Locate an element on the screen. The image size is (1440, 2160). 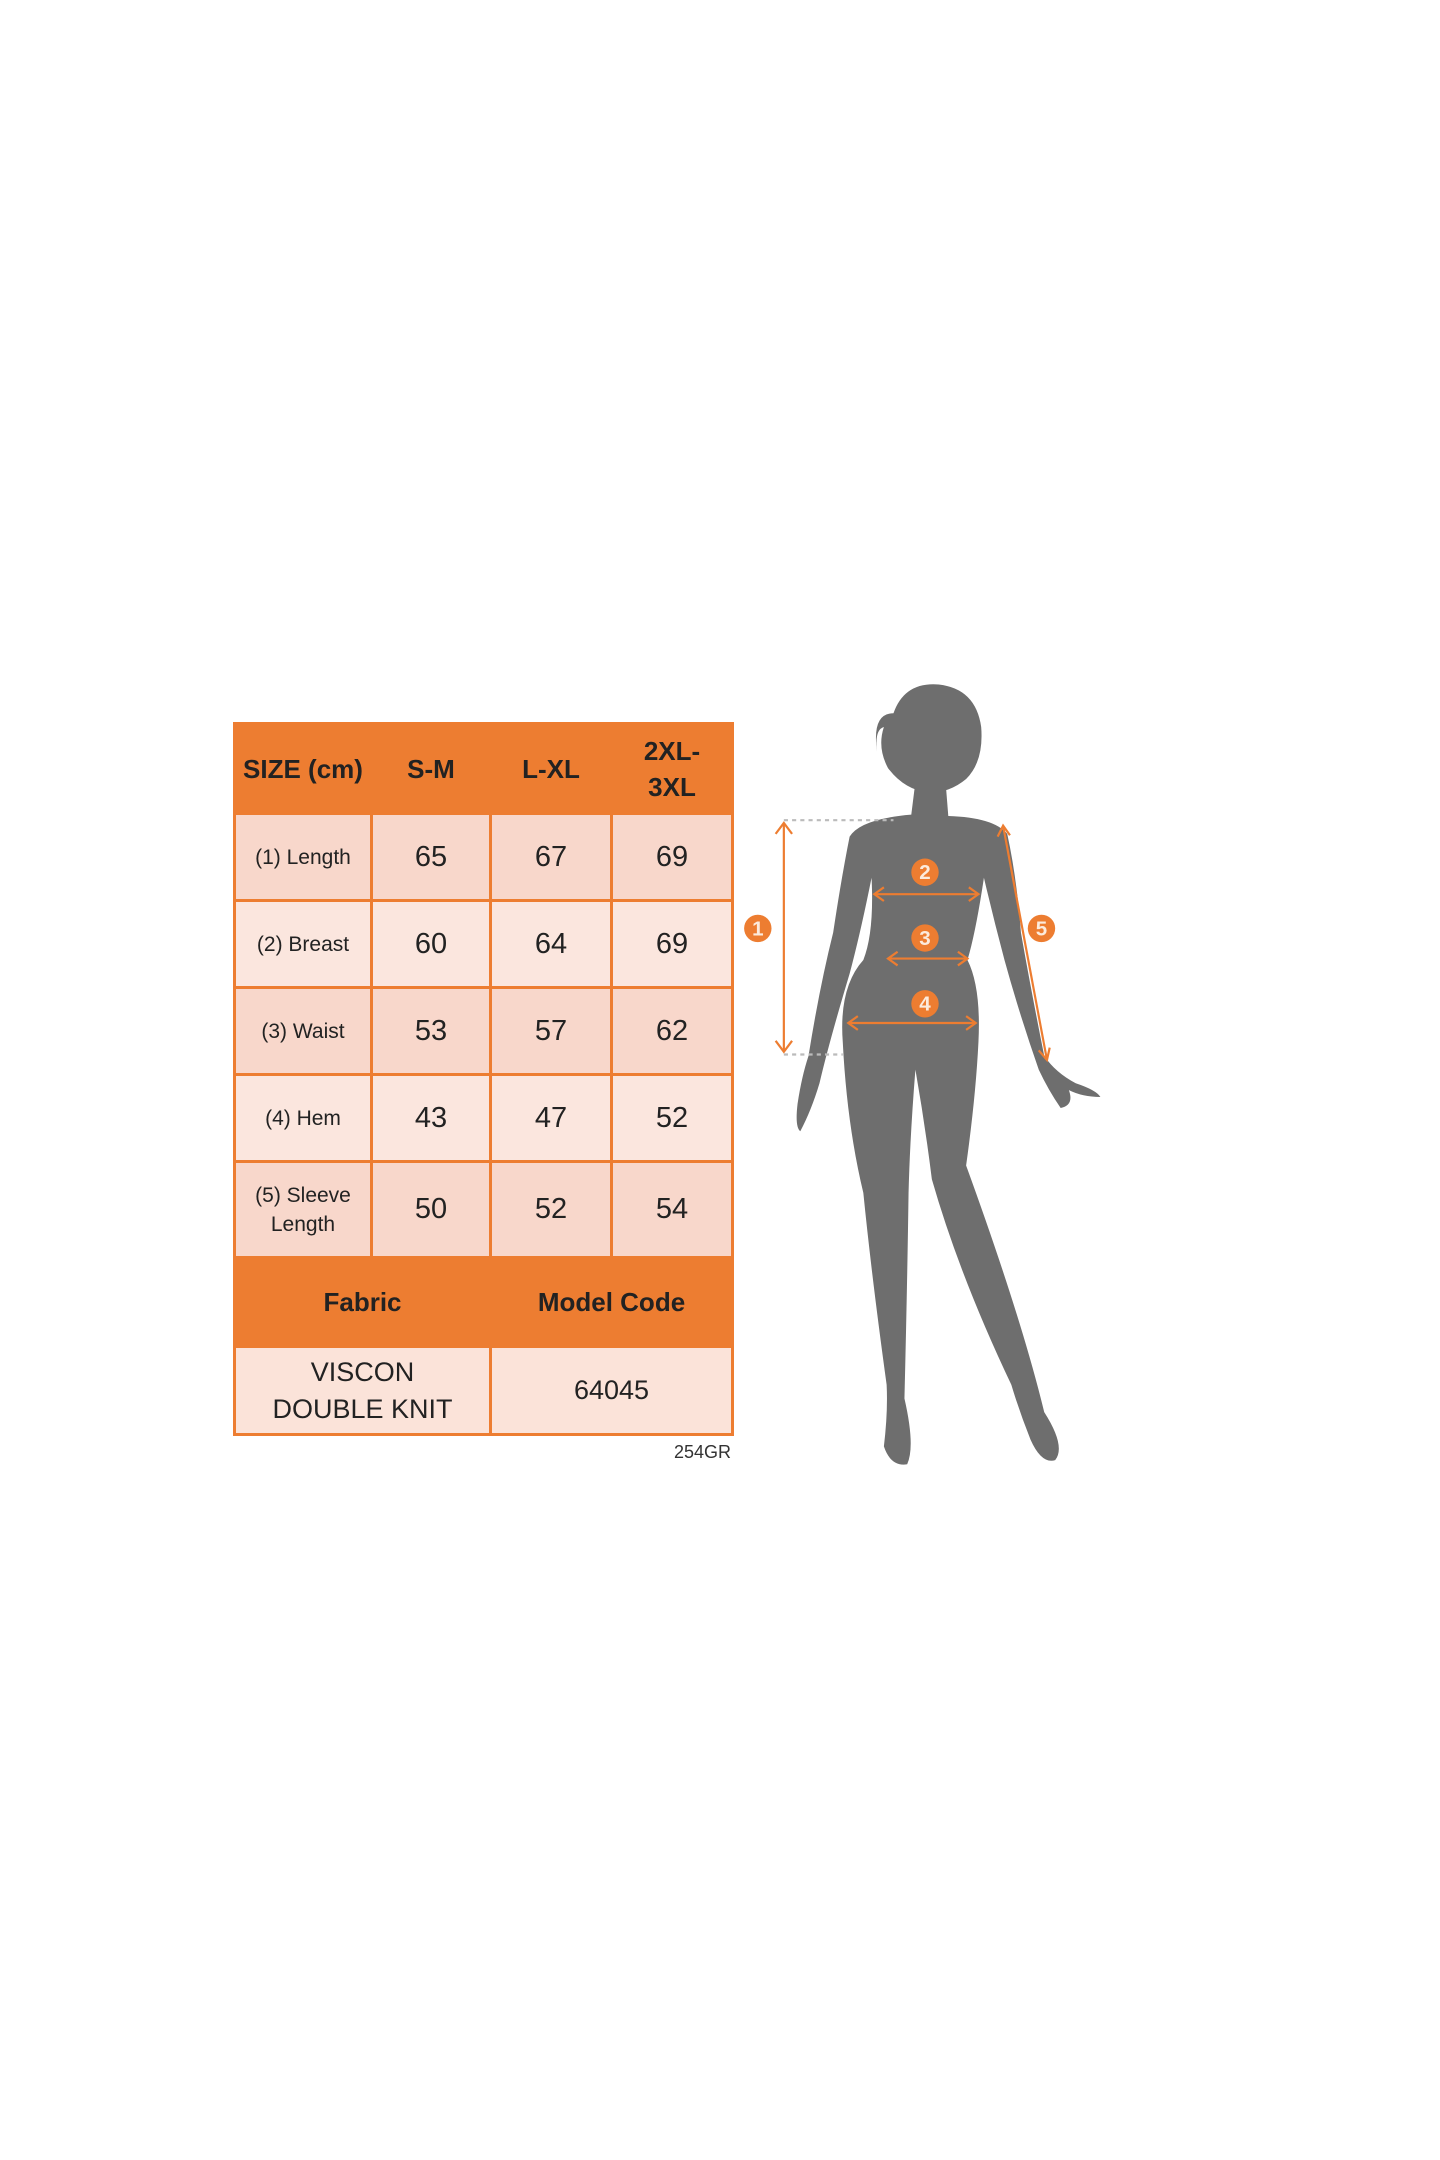
table-row: (4) Hem 43 47 52 is located at coordinates (483, 1118).